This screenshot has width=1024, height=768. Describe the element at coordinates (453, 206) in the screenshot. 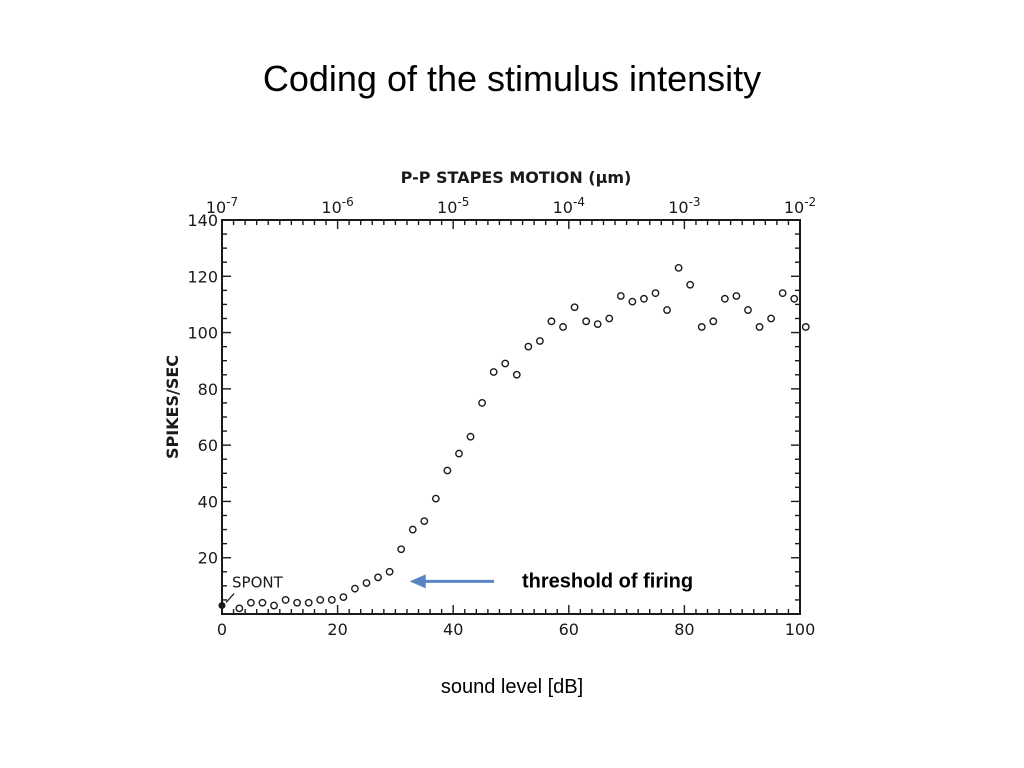

I see `top-tick-label: 10⁻⁵` at that location.